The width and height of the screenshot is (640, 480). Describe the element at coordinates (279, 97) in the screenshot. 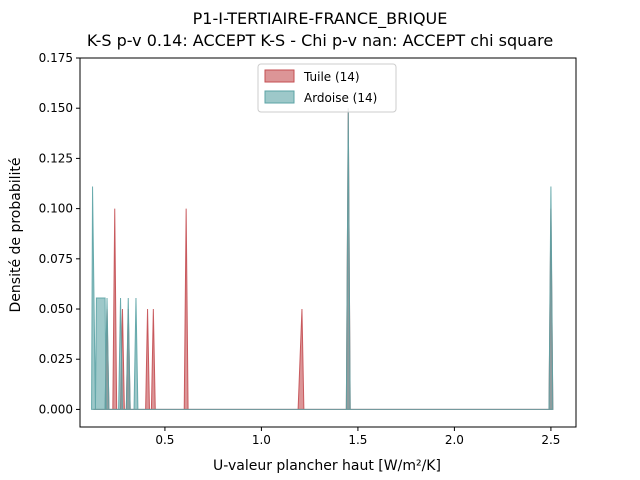

I see `legend-swatch-ardoise` at that location.